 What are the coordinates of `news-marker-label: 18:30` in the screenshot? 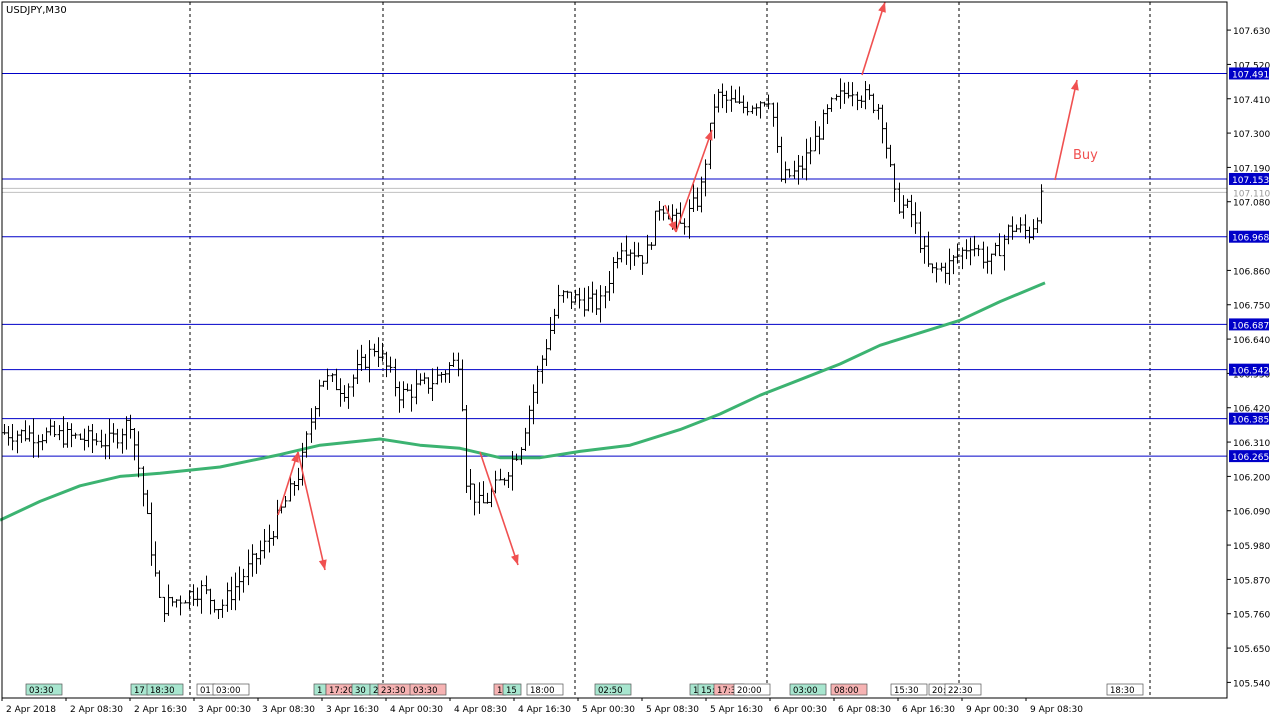 It's located at (162, 691).